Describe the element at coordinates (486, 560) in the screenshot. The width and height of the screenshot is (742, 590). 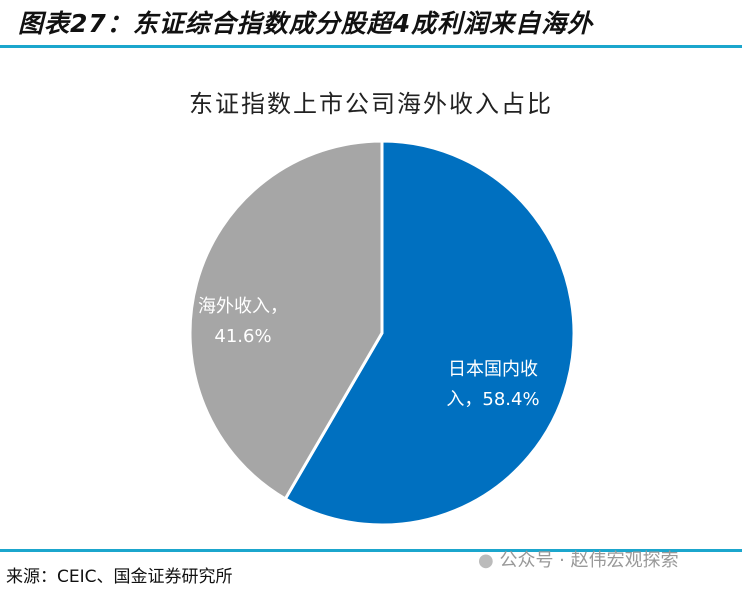
I see `wechat-icon: ●` at that location.